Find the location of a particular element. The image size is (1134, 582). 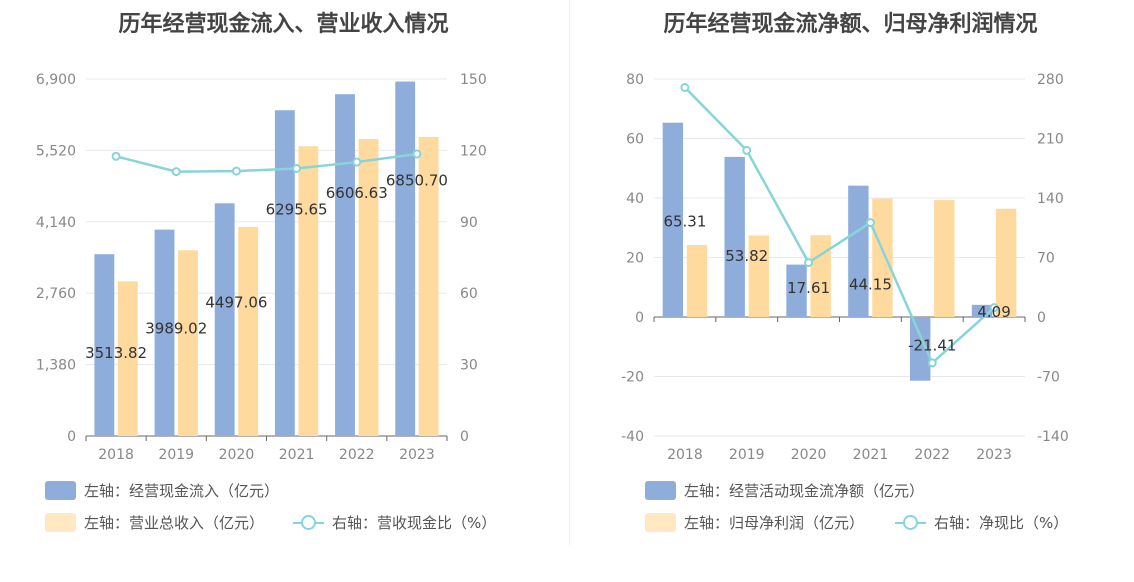

data-label: 4.09 is located at coordinates (993, 312).